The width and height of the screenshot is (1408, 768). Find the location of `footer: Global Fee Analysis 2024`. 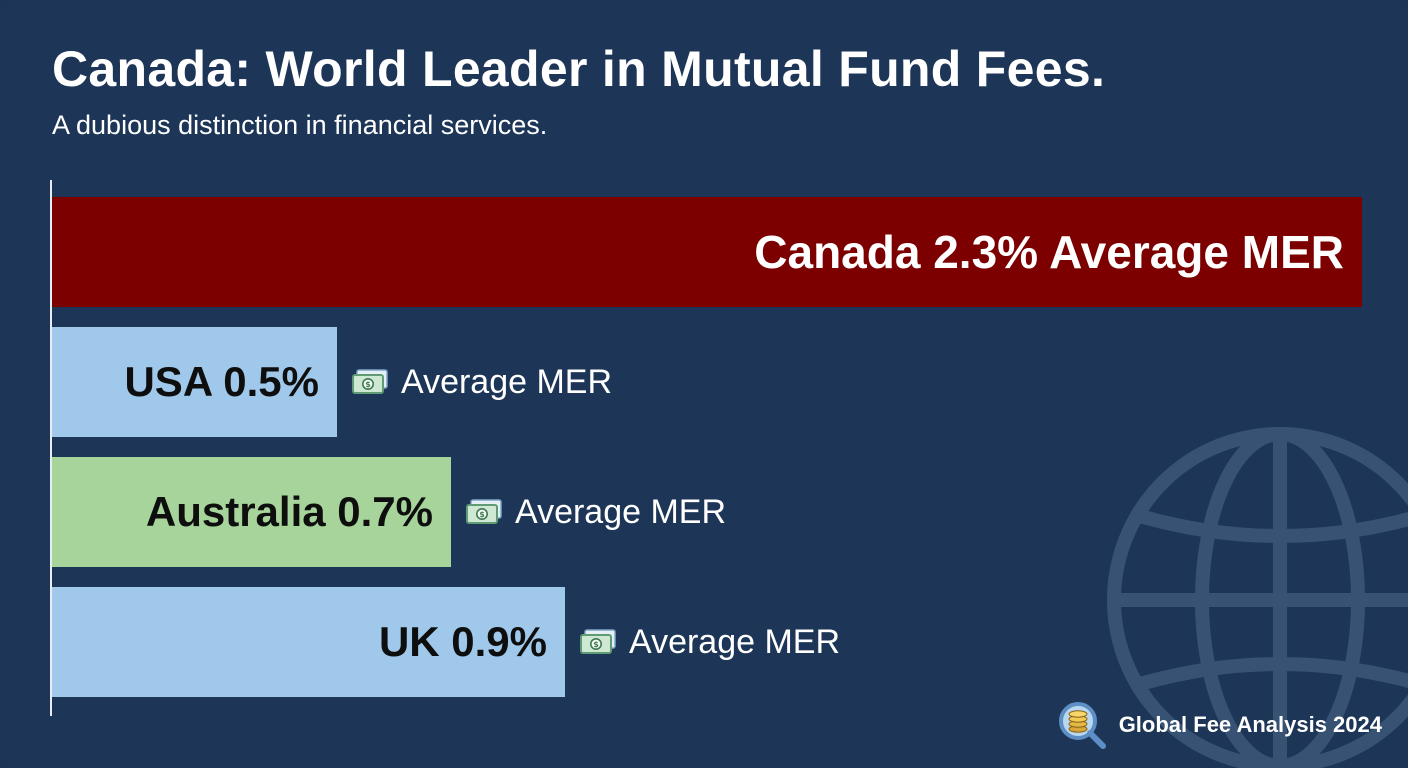

footer: Global Fee Analysis 2024 is located at coordinates (1219, 725).